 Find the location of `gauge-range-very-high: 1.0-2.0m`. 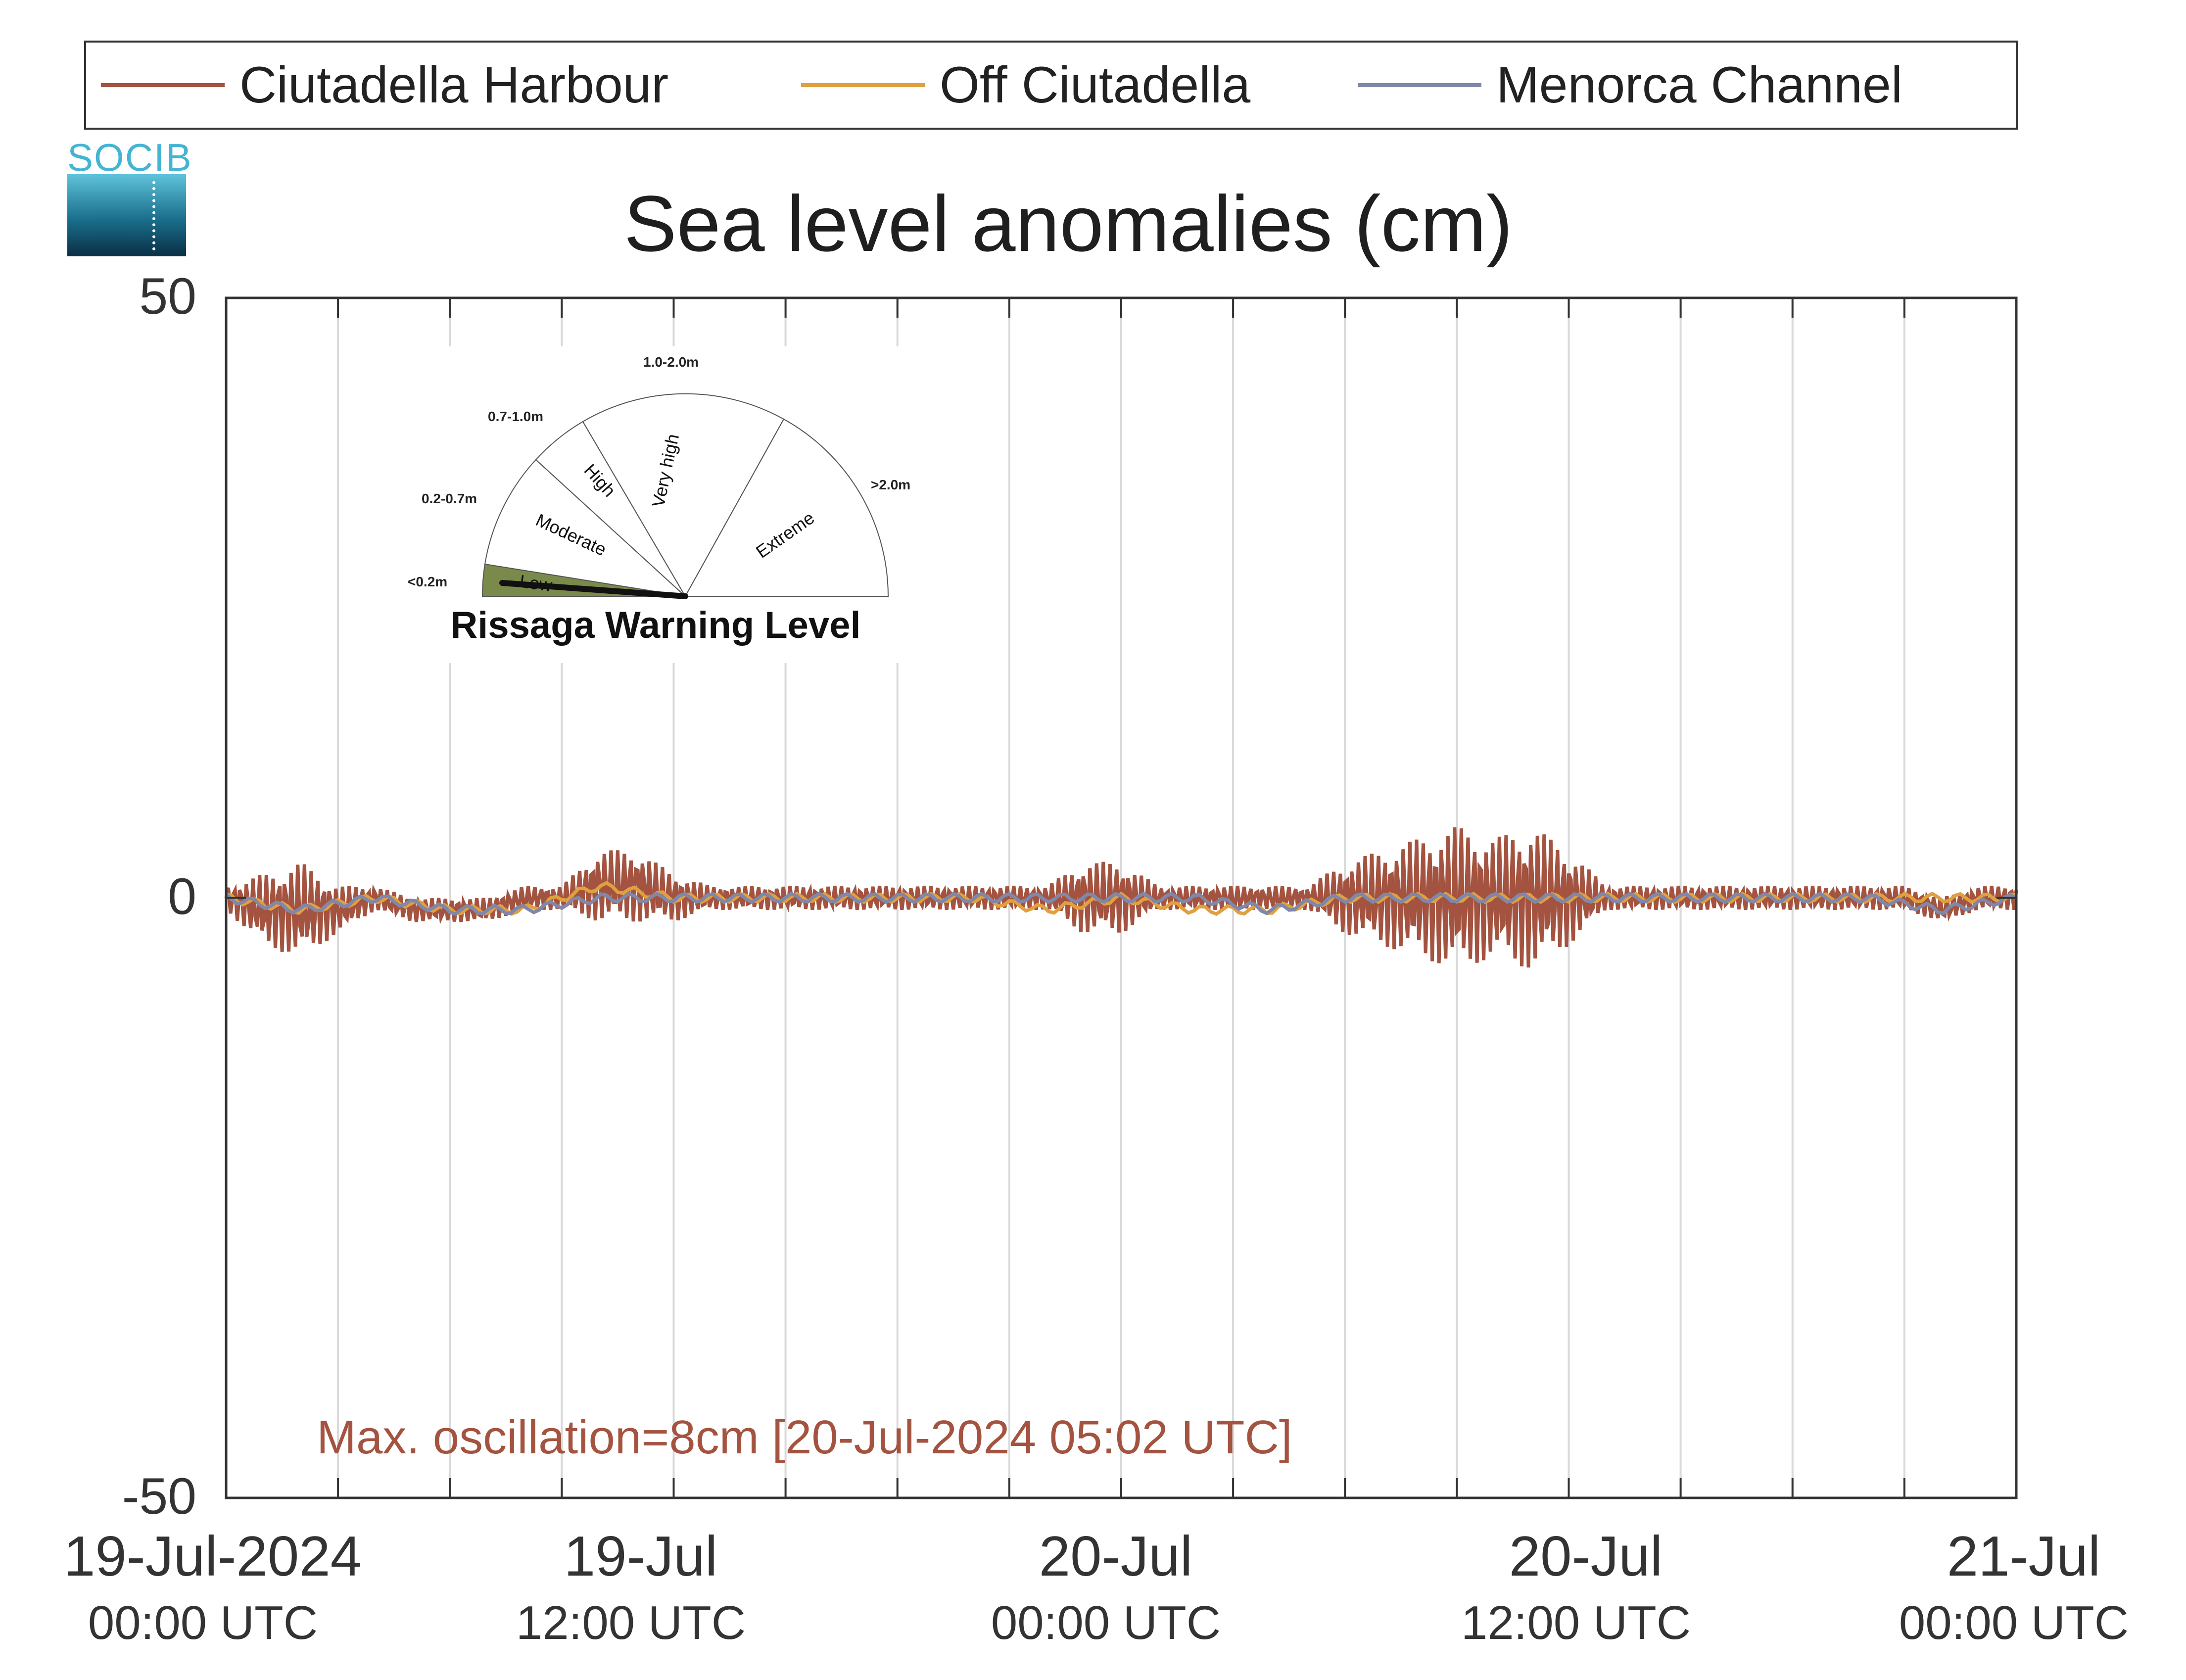

gauge-range-very-high: 1.0-2.0m is located at coordinates (671, 362).